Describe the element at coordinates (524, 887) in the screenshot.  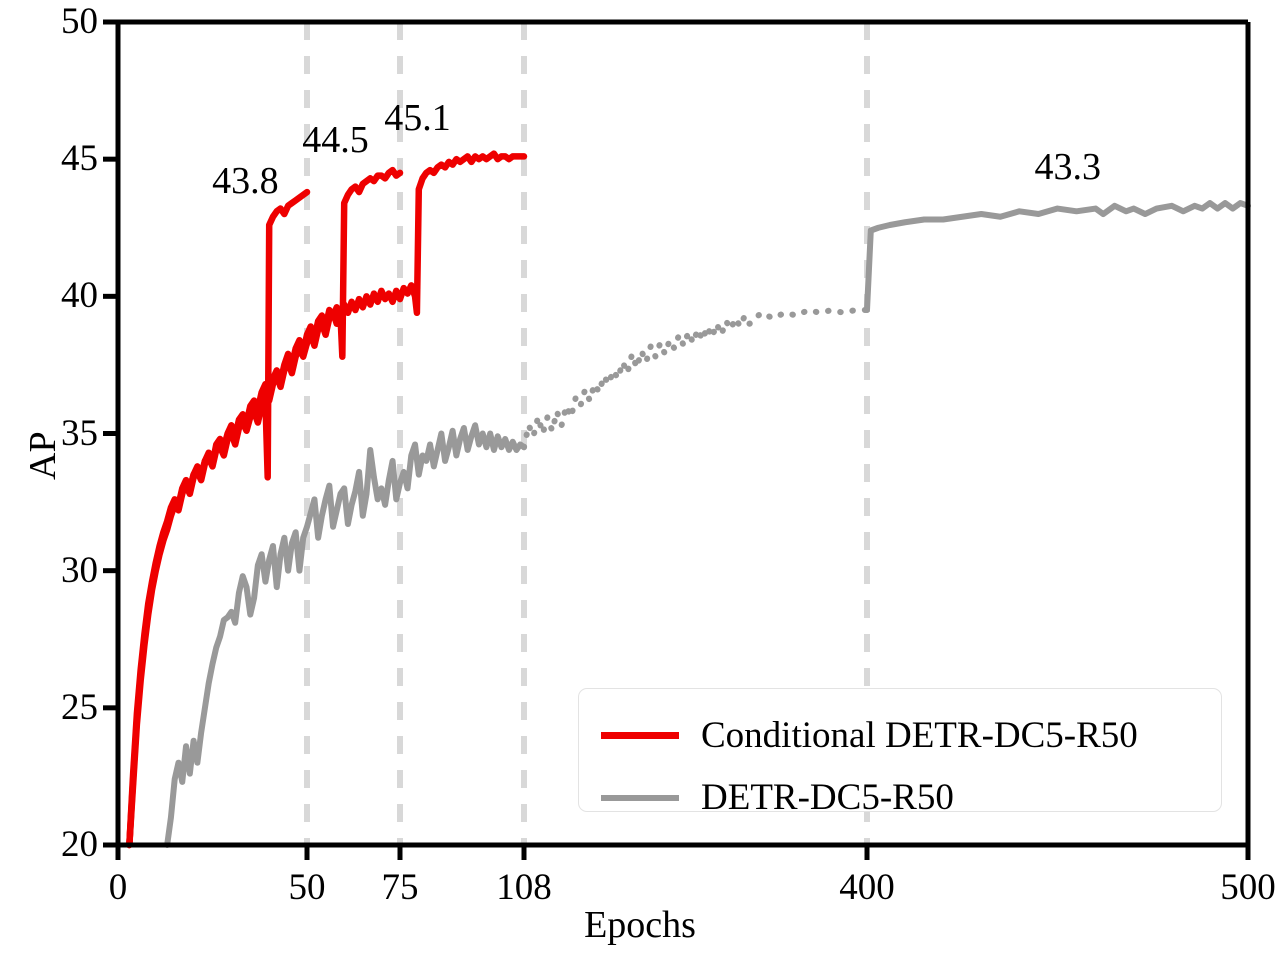
I see `x-tick-label-108: 108` at that location.